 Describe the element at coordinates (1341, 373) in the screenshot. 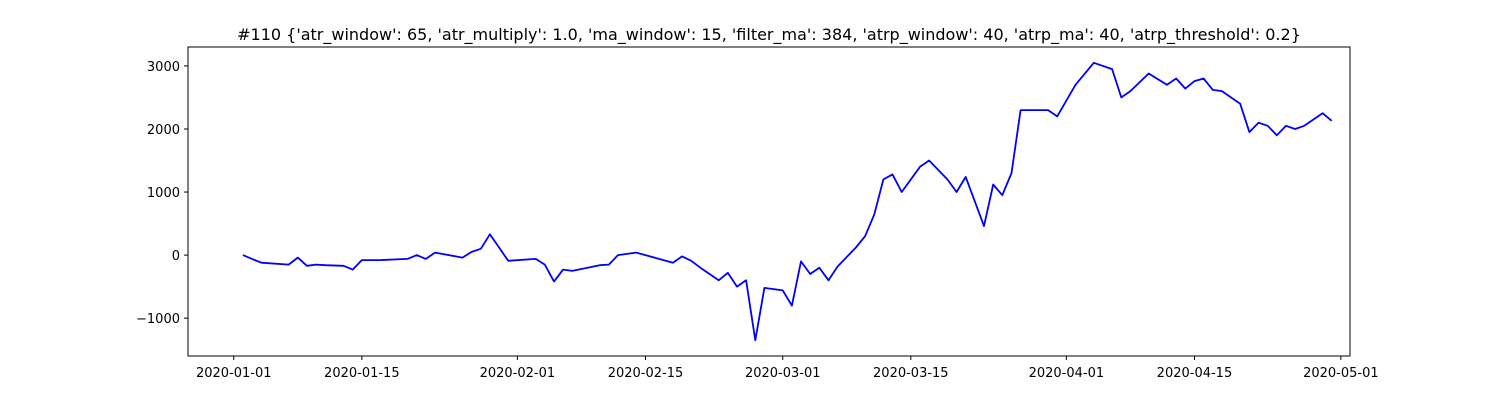

I see `x-tick-label: 2020-05-01` at that location.